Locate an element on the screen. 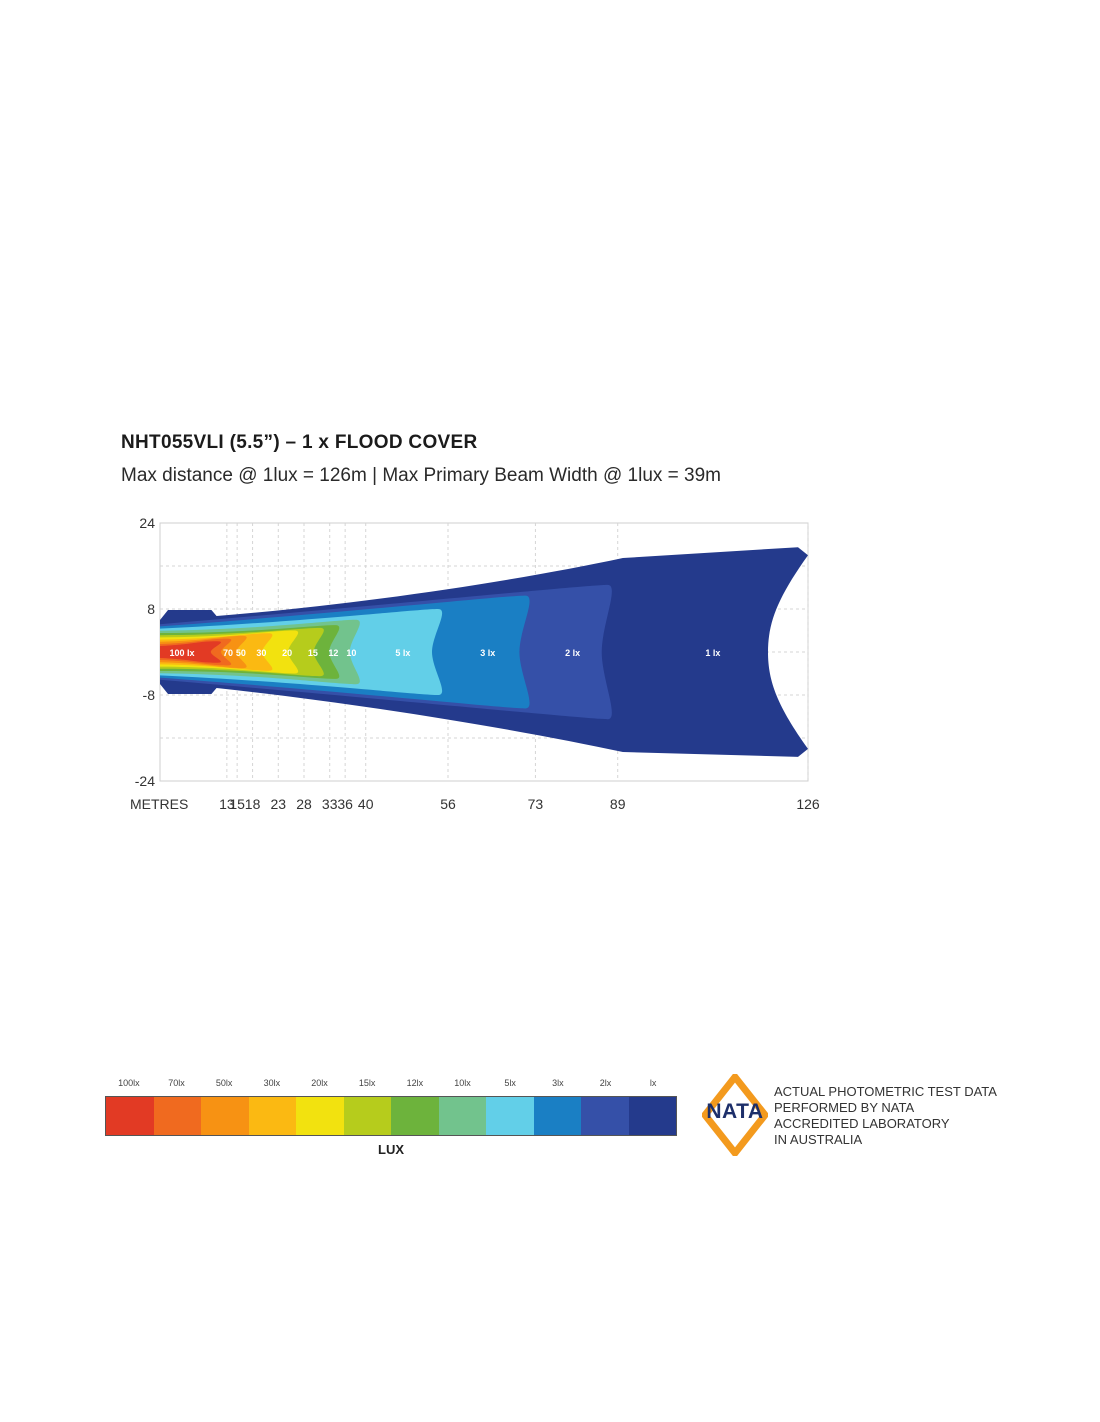 The width and height of the screenshot is (1100, 1422). x-tick-label: 28 is located at coordinates (304, 804).